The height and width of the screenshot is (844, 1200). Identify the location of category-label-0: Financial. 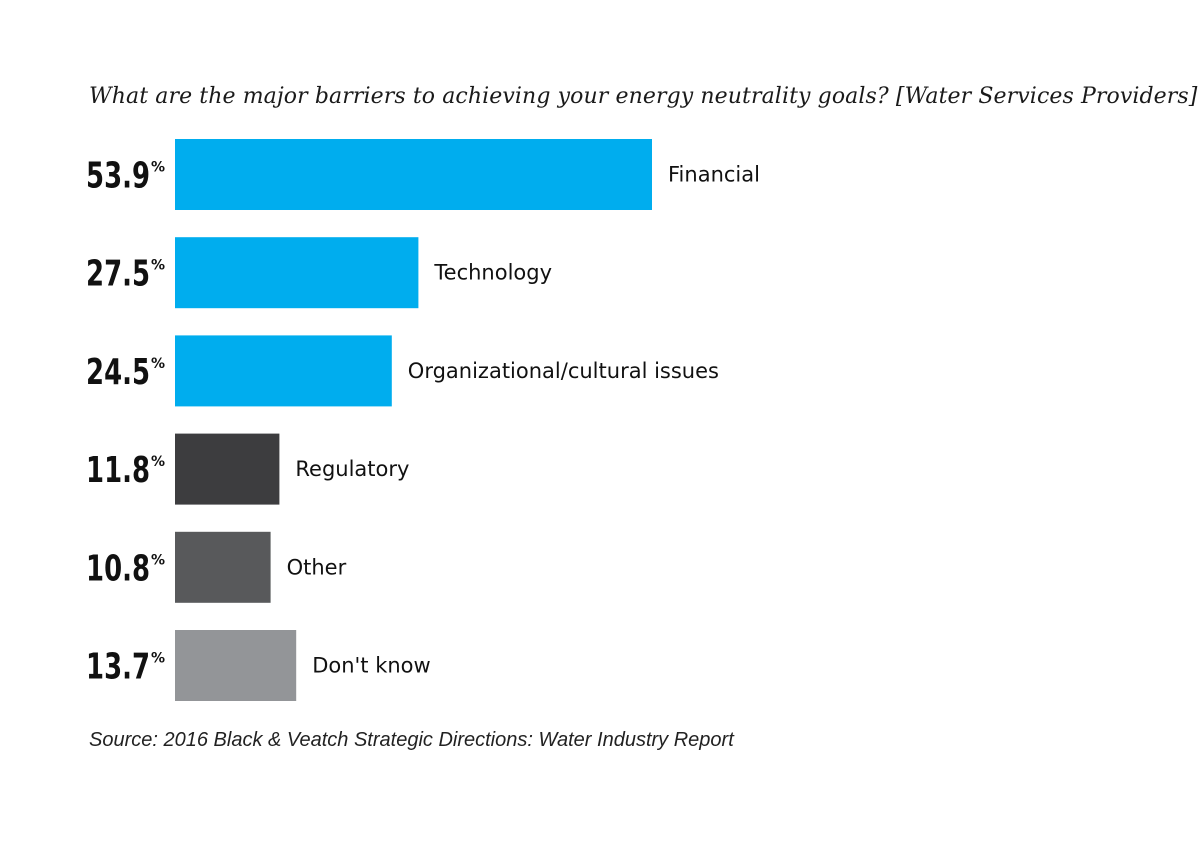
(714, 175).